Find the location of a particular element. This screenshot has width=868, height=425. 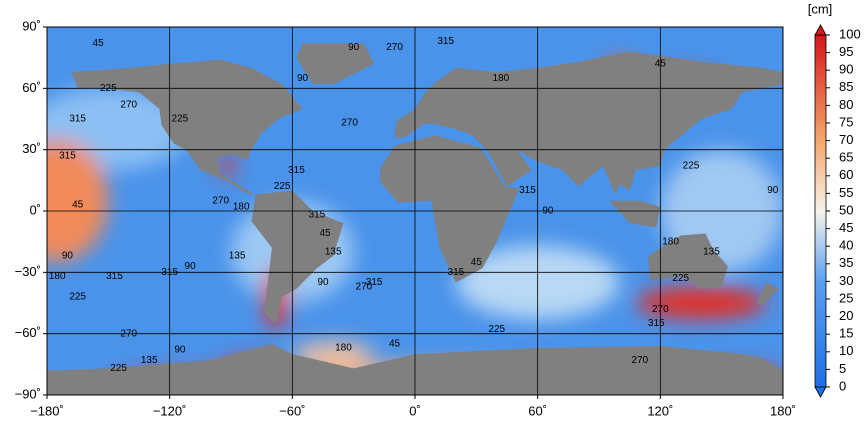

colorbar-tick-label: 25 is located at coordinates (846, 297).